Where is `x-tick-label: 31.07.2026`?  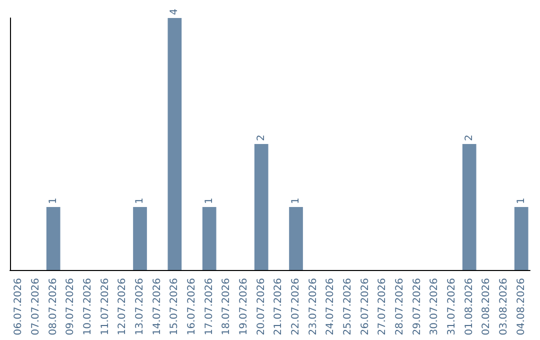
x-tick-label: 31.07.2026 is located at coordinates (452, 307).